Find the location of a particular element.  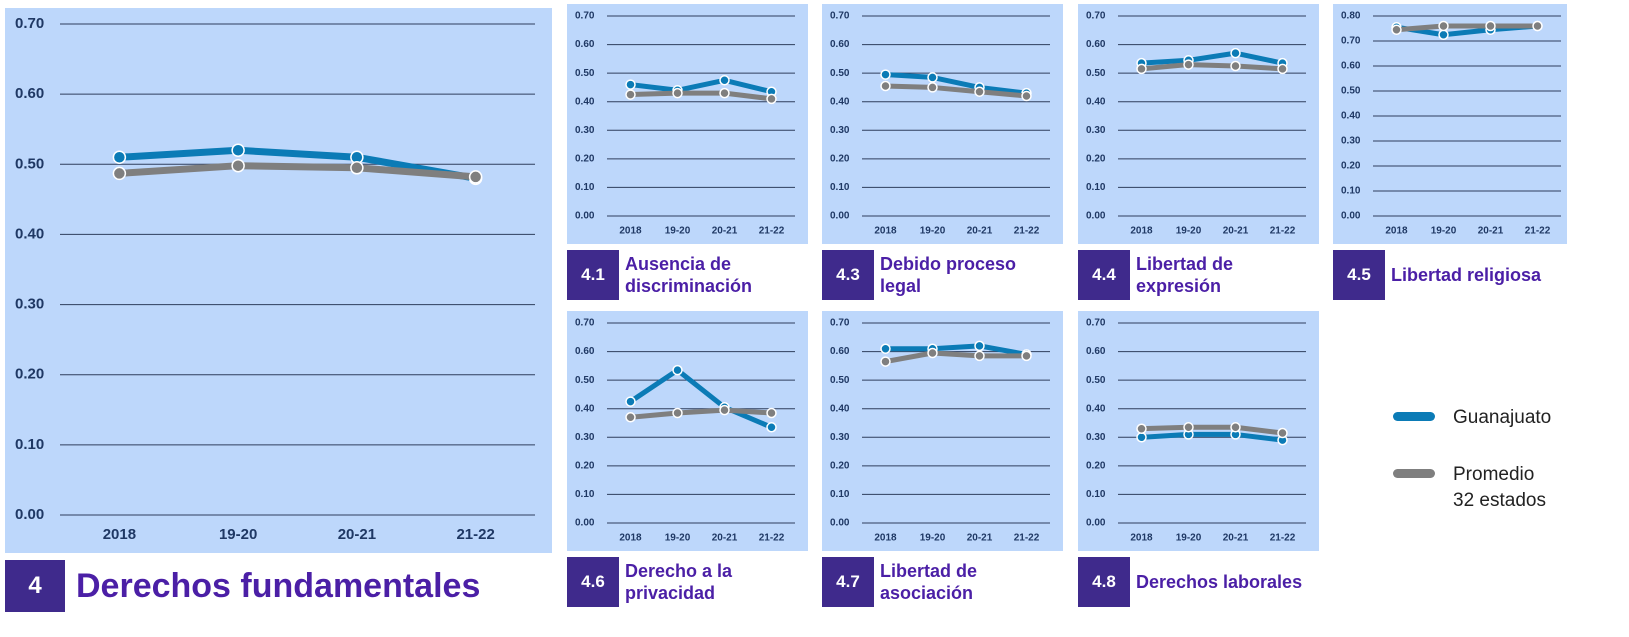

legend-item: Guanajuato is located at coordinates (1488, 418).